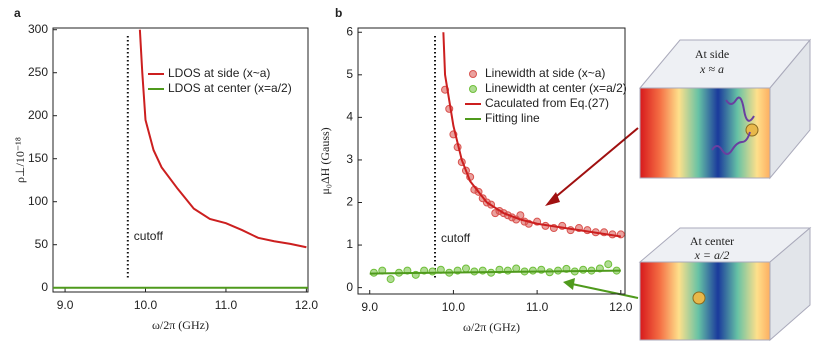  Describe the element at coordinates (712, 241) in the screenshot. I see `inset-title: At center` at that location.